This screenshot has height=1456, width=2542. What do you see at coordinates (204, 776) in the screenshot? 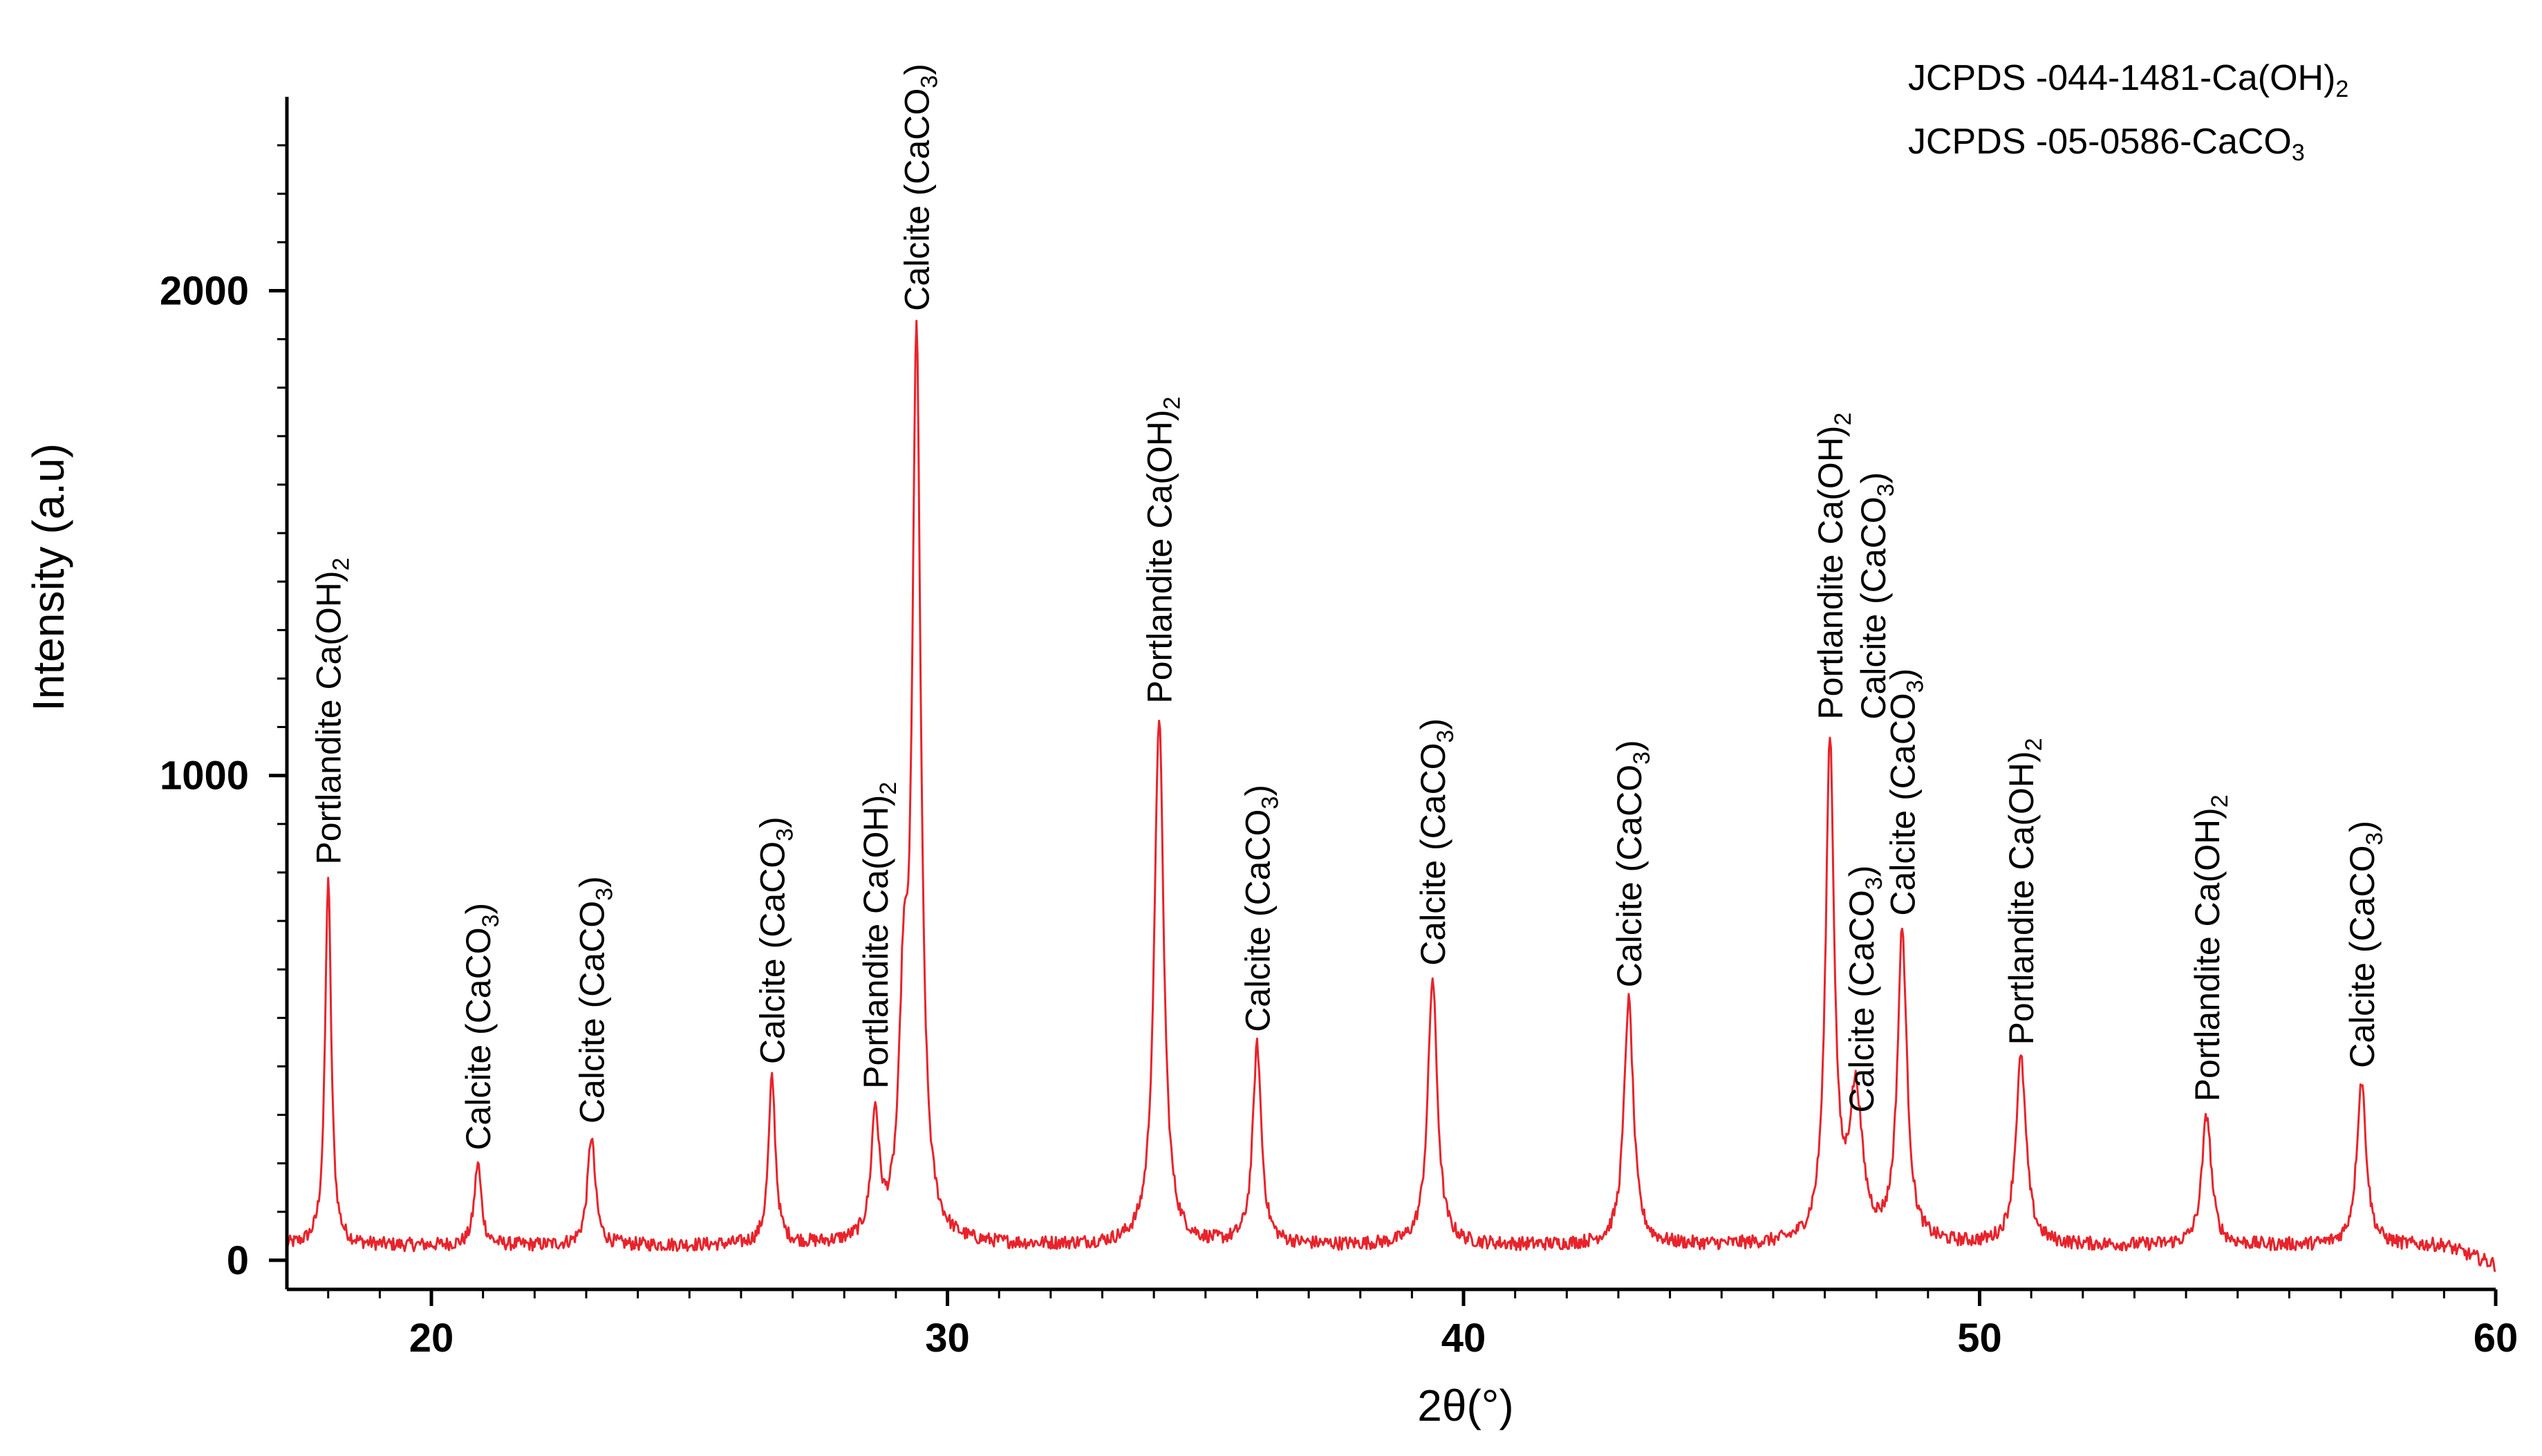
I see `y-tick-label: 1000` at bounding box center [204, 776].